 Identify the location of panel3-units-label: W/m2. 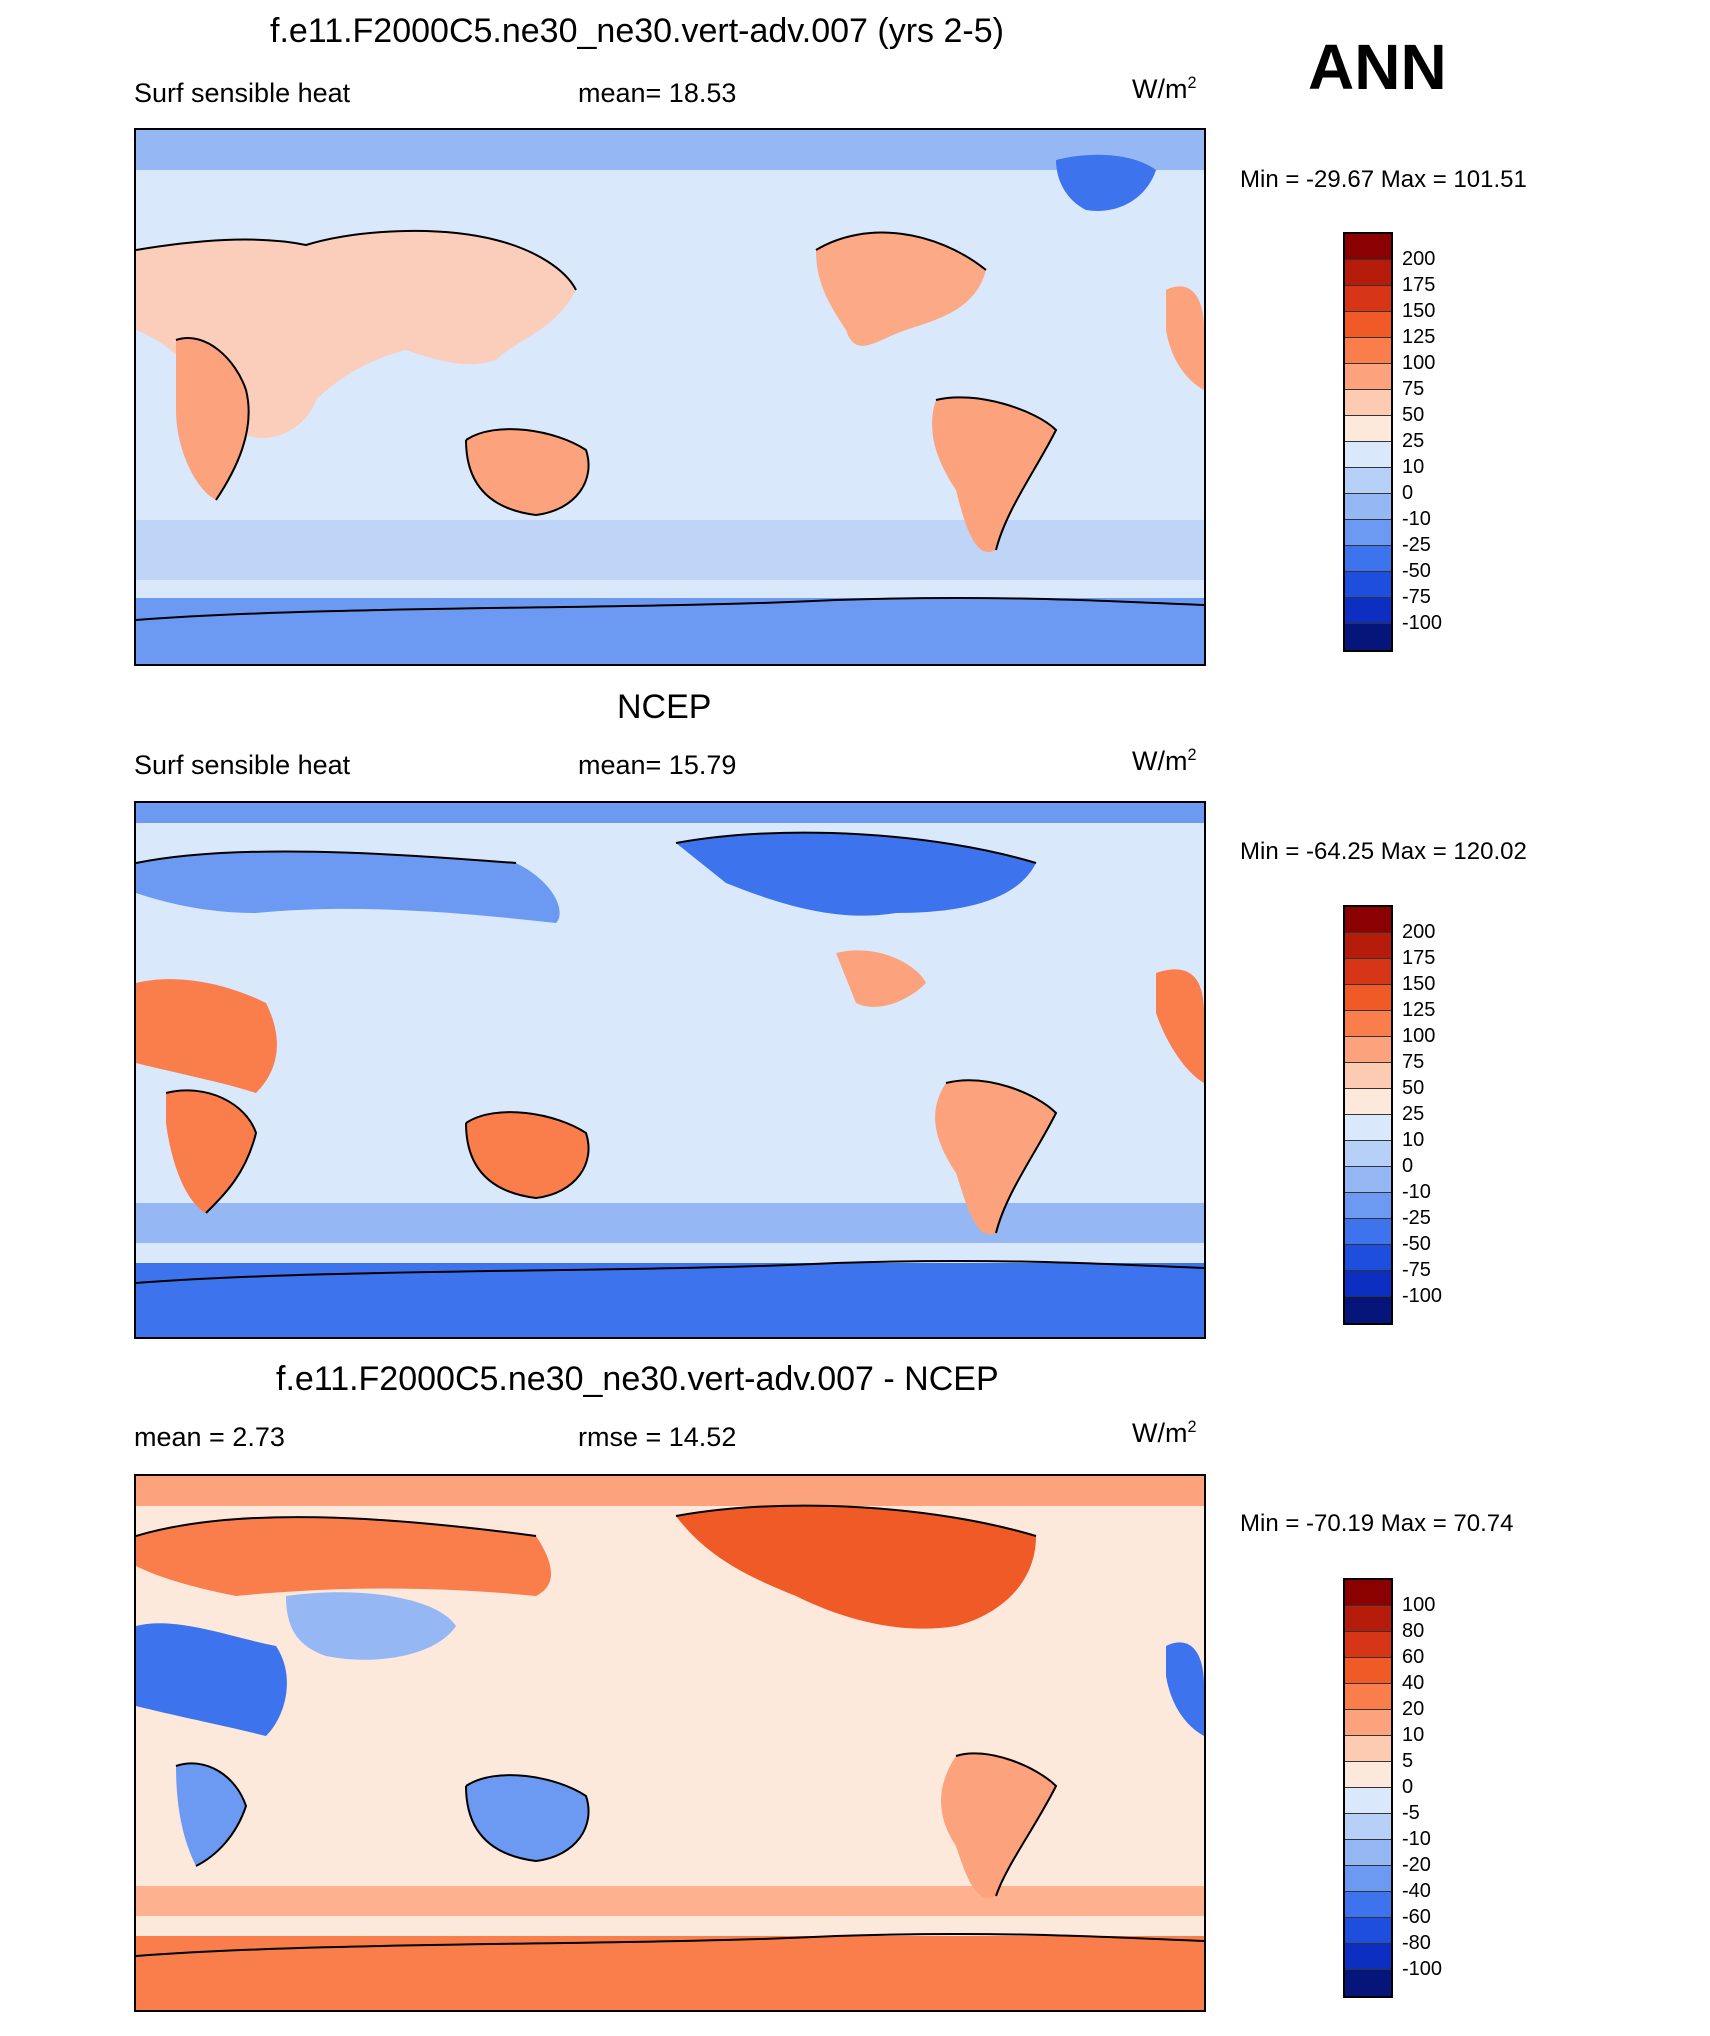
(1164, 1433).